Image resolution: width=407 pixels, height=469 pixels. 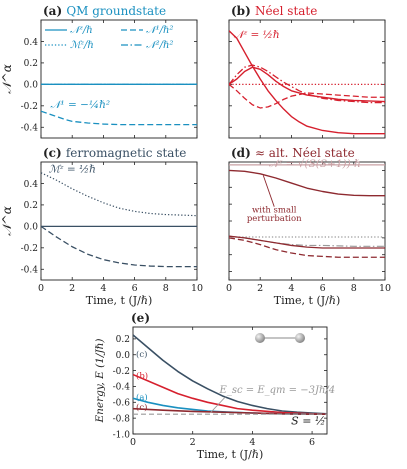 I want to click on annotation: perturbation, so click(x=274, y=219).